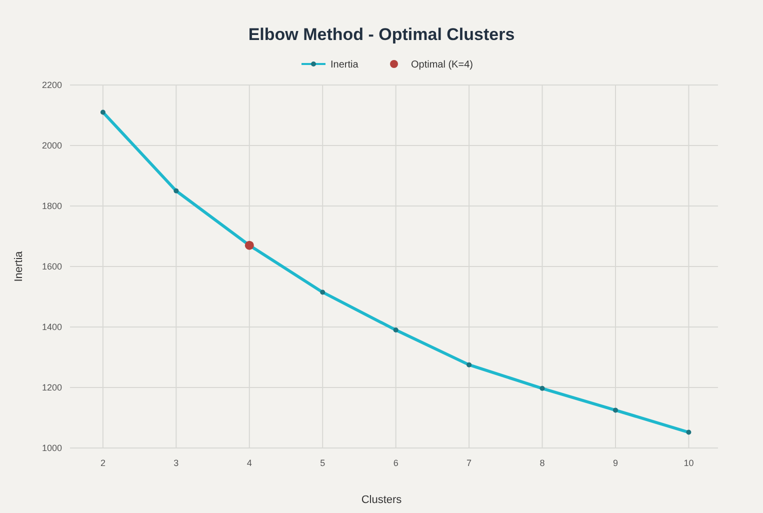 This screenshot has height=513, width=763. What do you see at coordinates (52, 267) in the screenshot?
I see `y-tick-label: 1600` at bounding box center [52, 267].